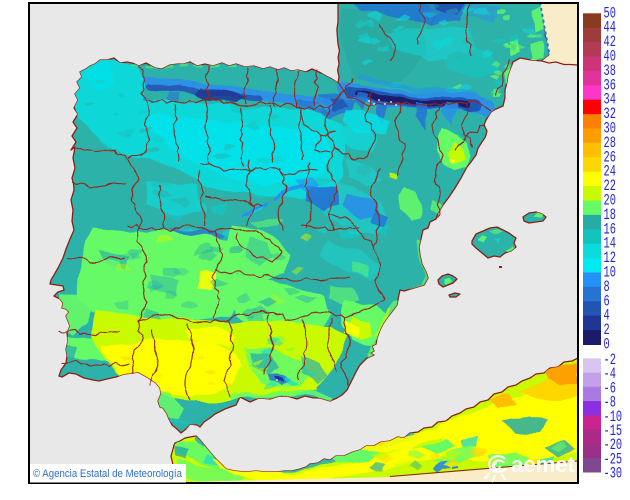 Image resolution: width=630 pixels, height=500 pixels. I want to click on svg-text: -25, so click(613, 459).